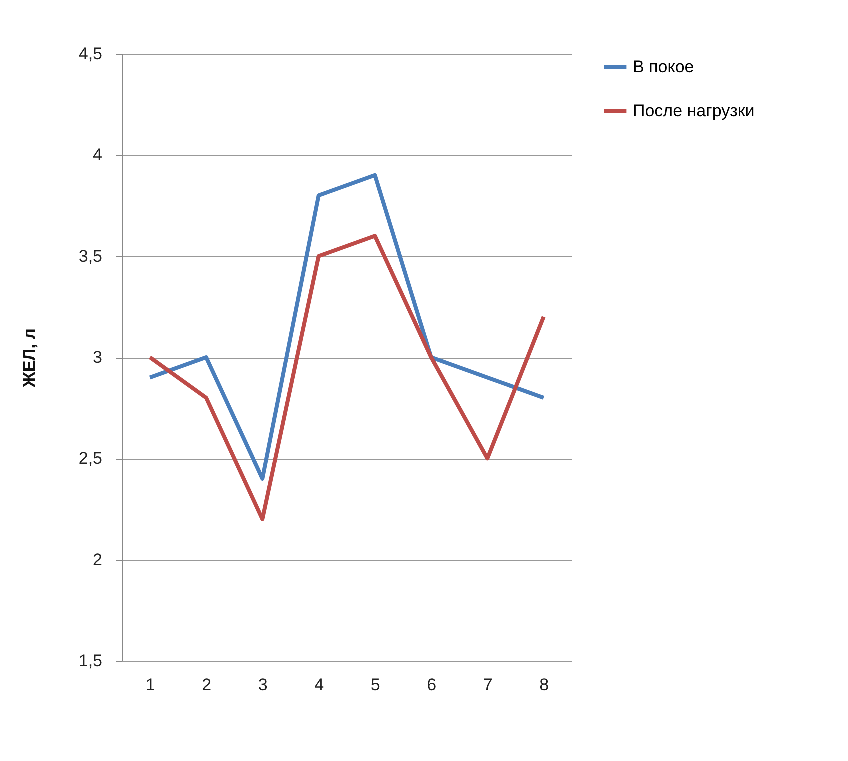 This screenshot has width=848, height=761. I want to click on y-tick-label: 4, so click(97, 155).